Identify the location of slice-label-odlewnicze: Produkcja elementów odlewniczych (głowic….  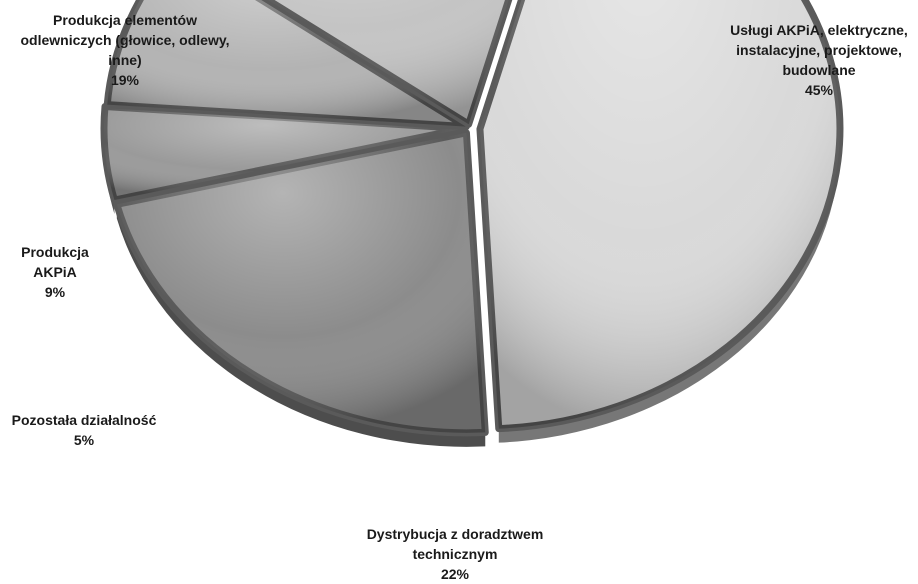
(125, 50).